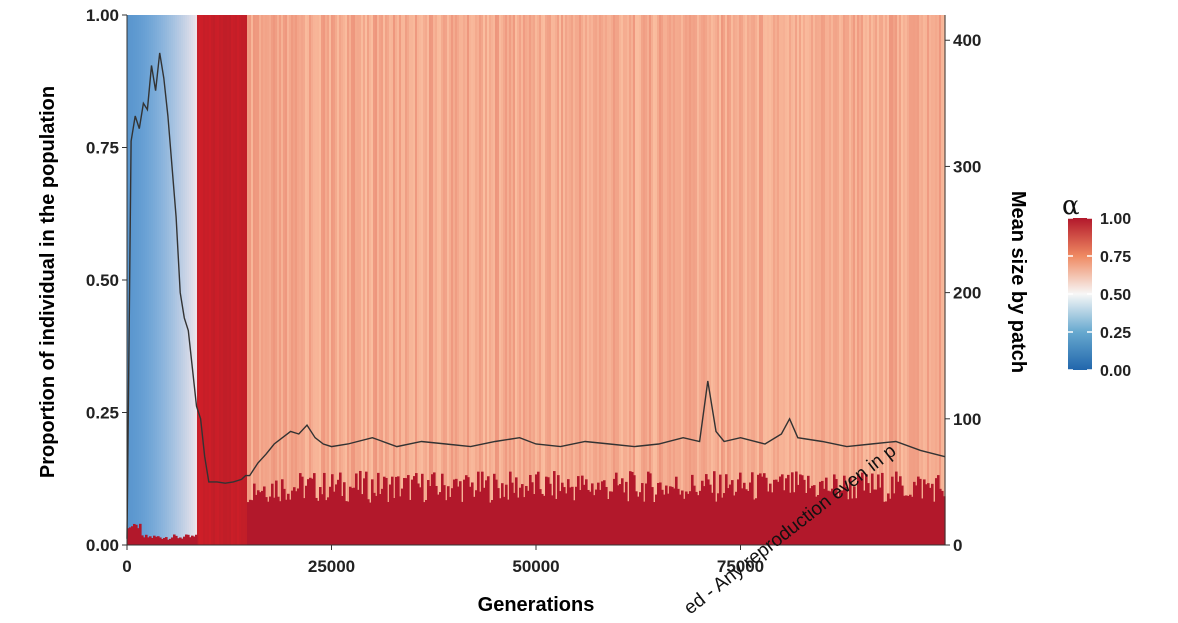 This screenshot has height=623, width=1178. I want to click on x-tick-label: 50000, so click(535, 566).